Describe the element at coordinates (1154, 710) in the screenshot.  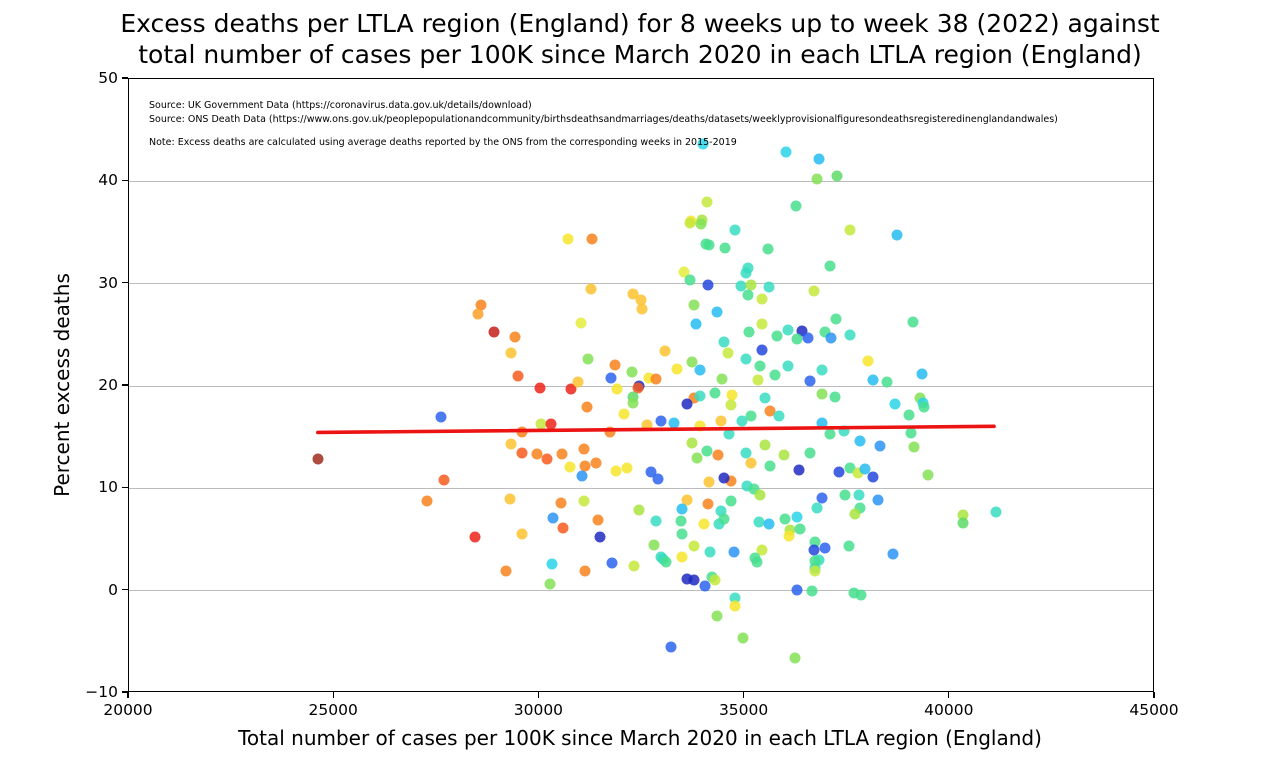
I see `x-tick-label-45000: 45000` at that location.